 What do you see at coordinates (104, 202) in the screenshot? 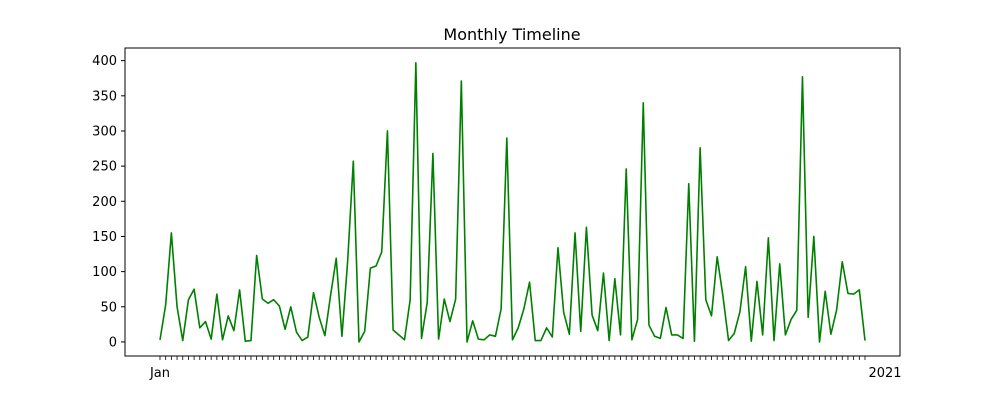
I see `y-tick-label: 200` at bounding box center [104, 202].